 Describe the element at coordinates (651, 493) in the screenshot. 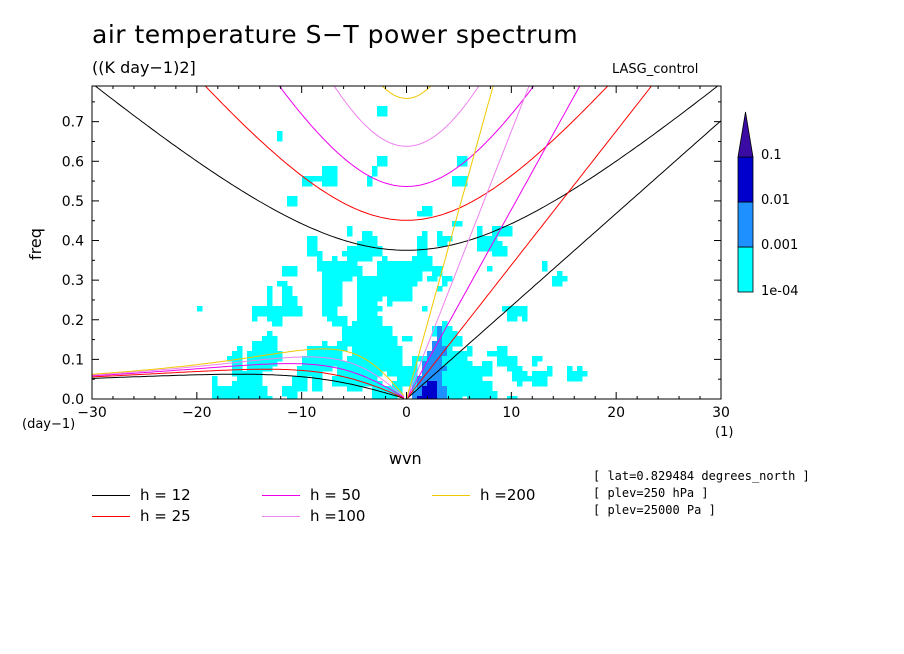

I see `info-plev-hpa: [ plev=250 hPa ]` at that location.